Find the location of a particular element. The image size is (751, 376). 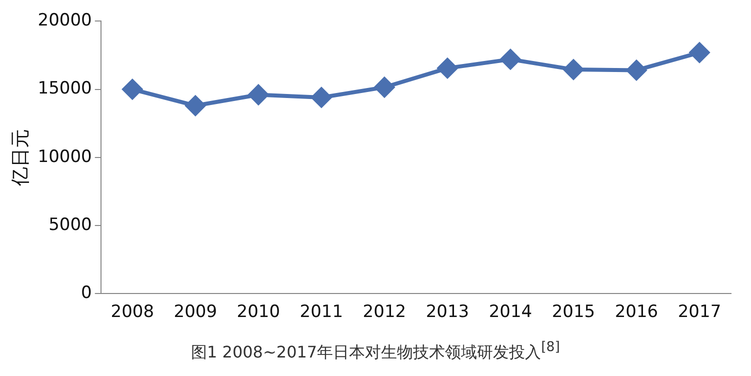

y-axis-title: 亿日元 is located at coordinates (20, 157).